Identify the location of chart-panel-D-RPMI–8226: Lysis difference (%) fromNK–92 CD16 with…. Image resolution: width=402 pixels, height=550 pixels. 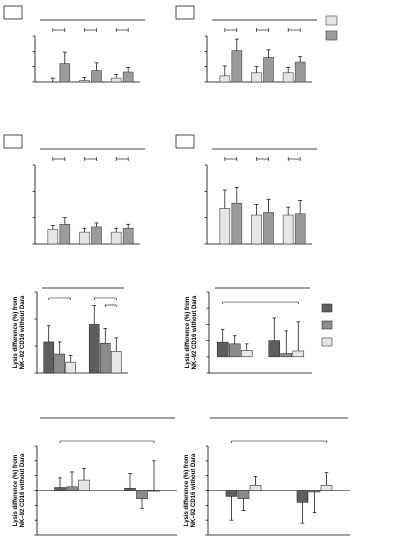
(248, 330).